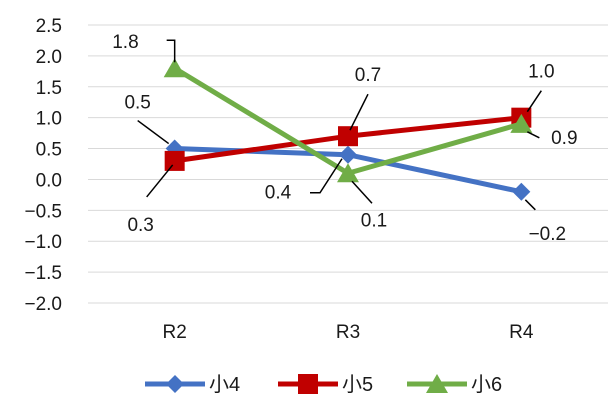 The image size is (610, 395). I want to click on legend-label: 小4, so click(224, 384).